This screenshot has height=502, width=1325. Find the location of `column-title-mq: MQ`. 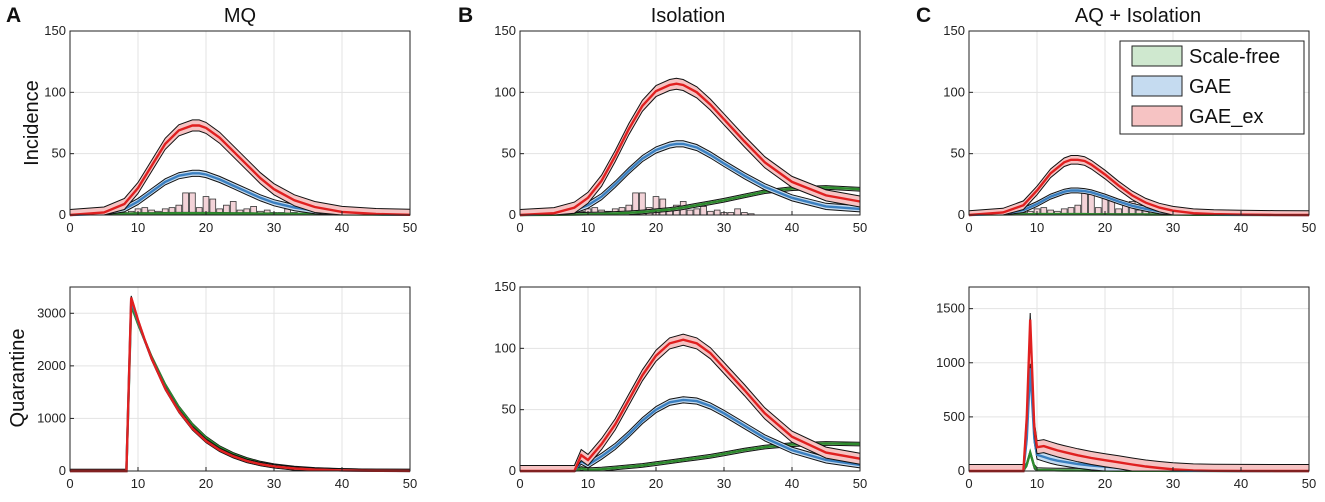

column-title-mq: MQ is located at coordinates (240, 16).